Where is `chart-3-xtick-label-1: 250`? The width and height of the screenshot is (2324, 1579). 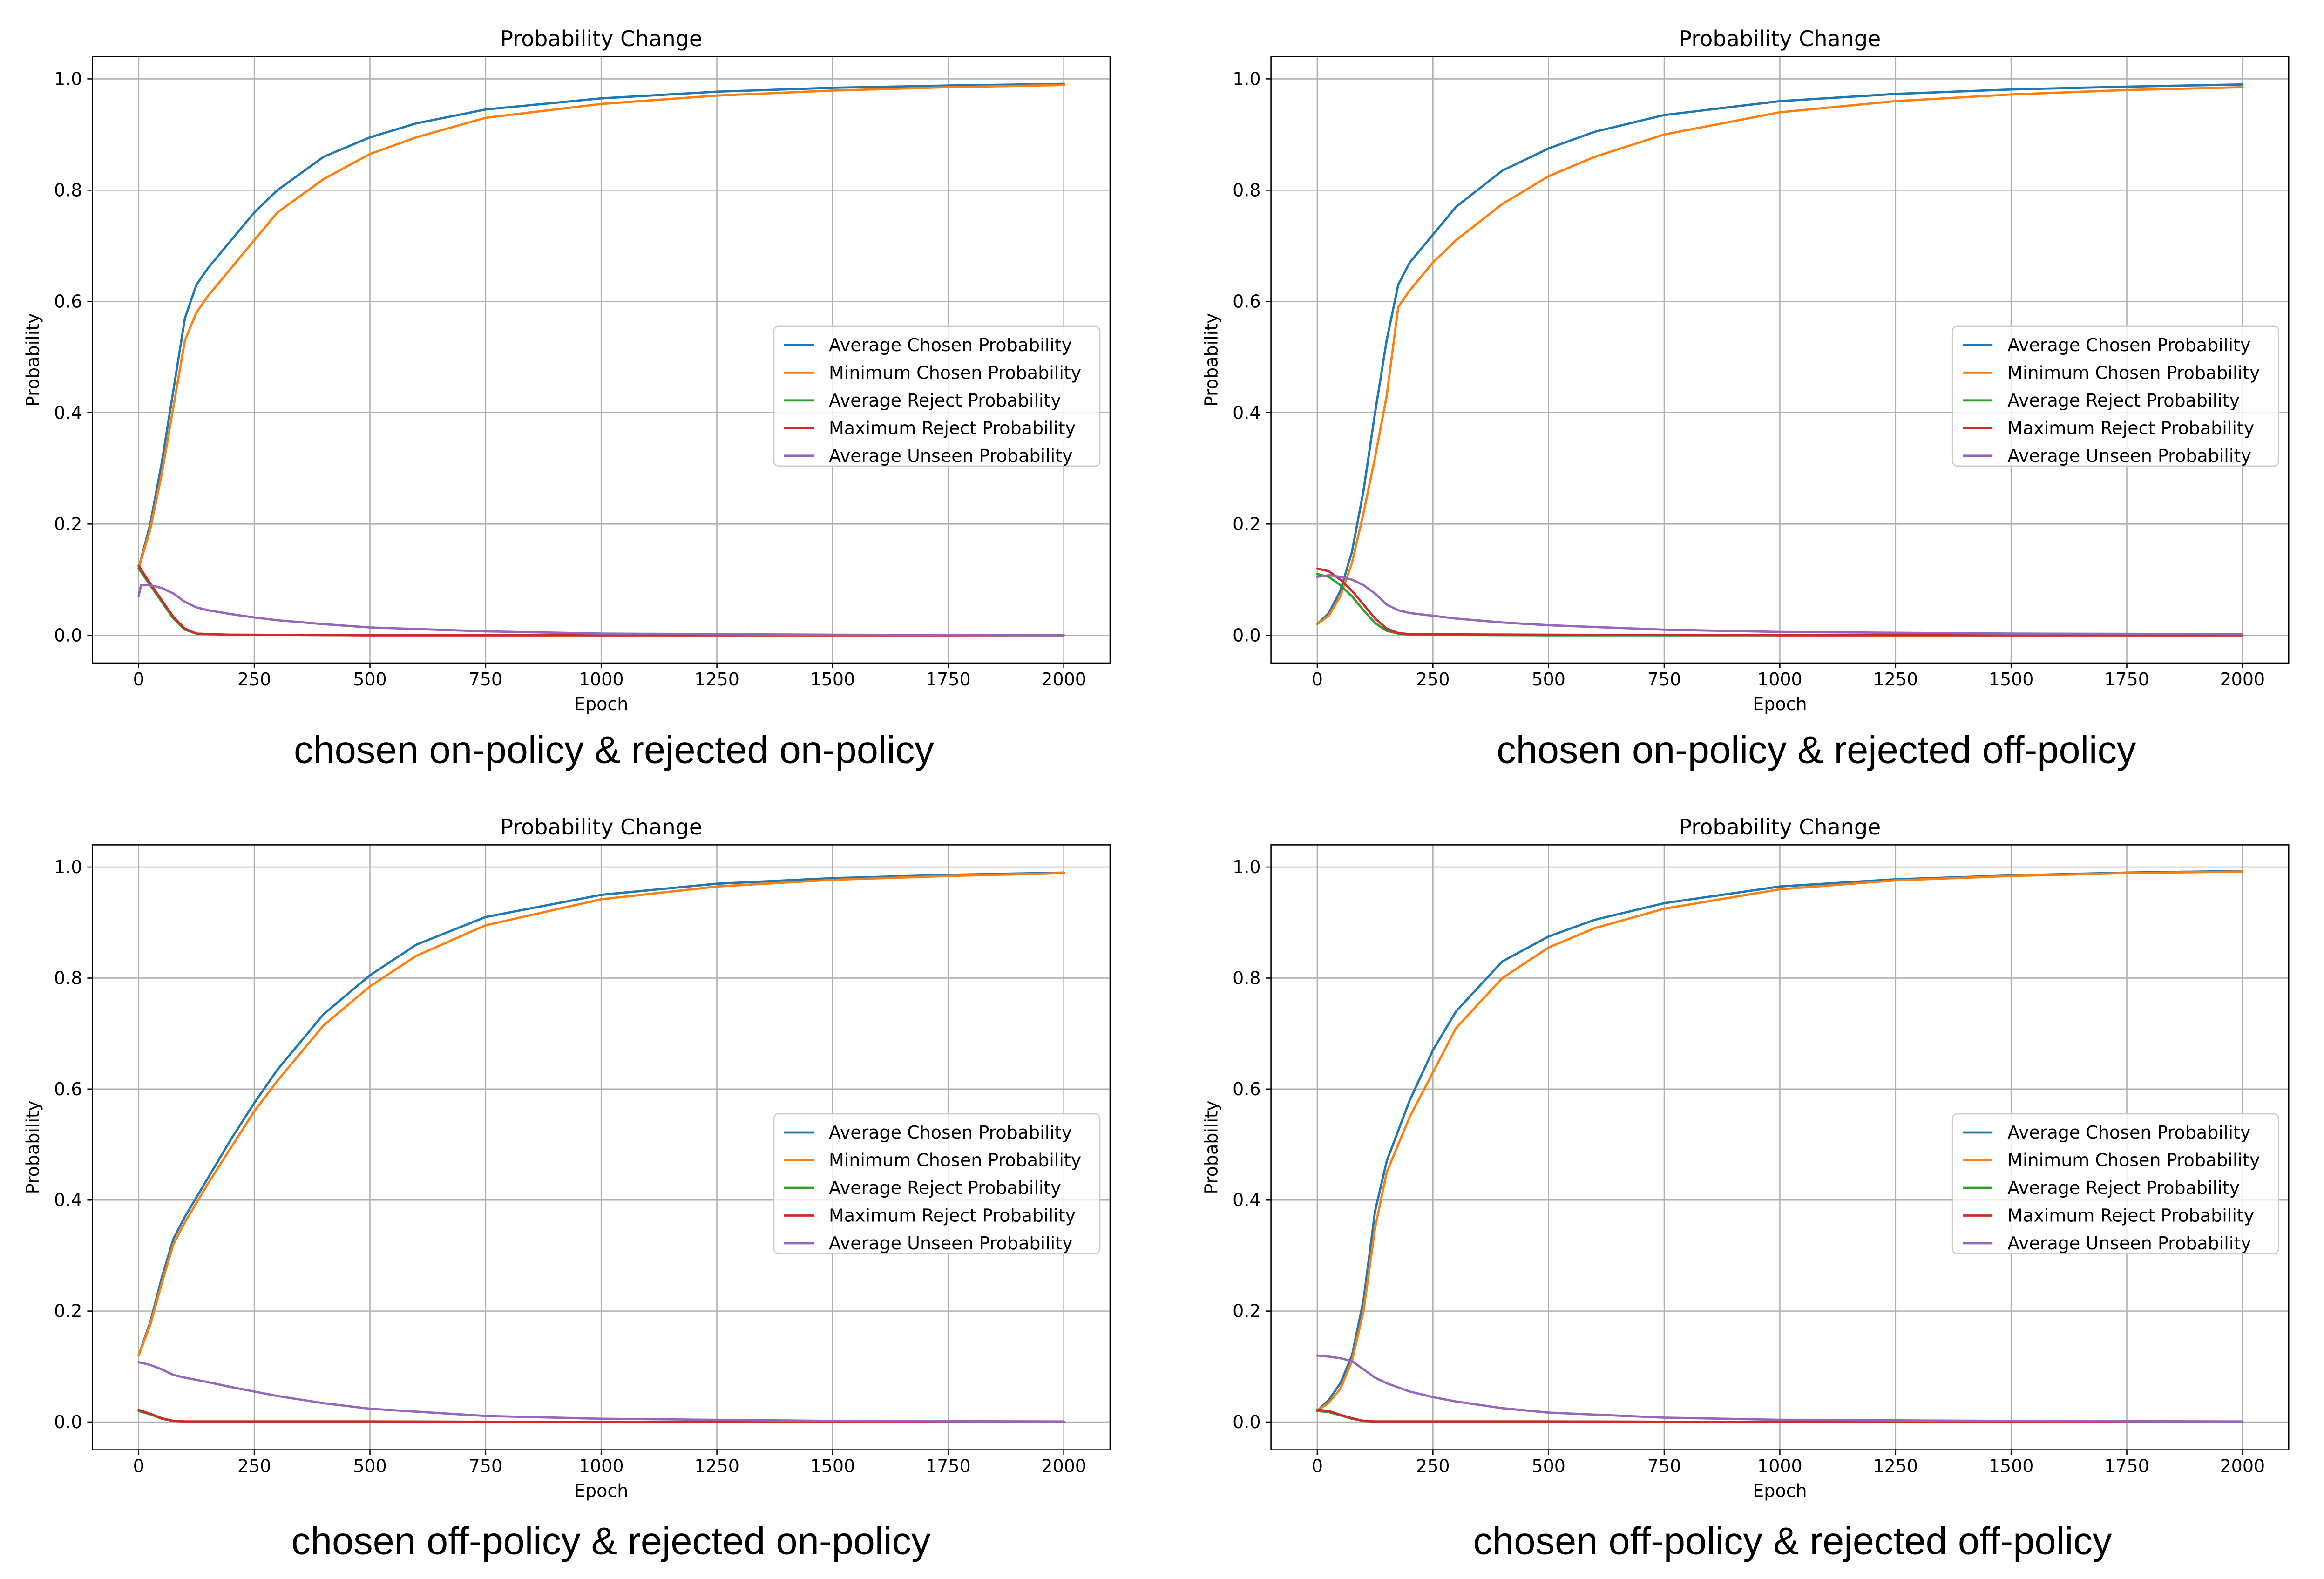
chart-3-xtick-label-1: 250 is located at coordinates (1433, 1466).